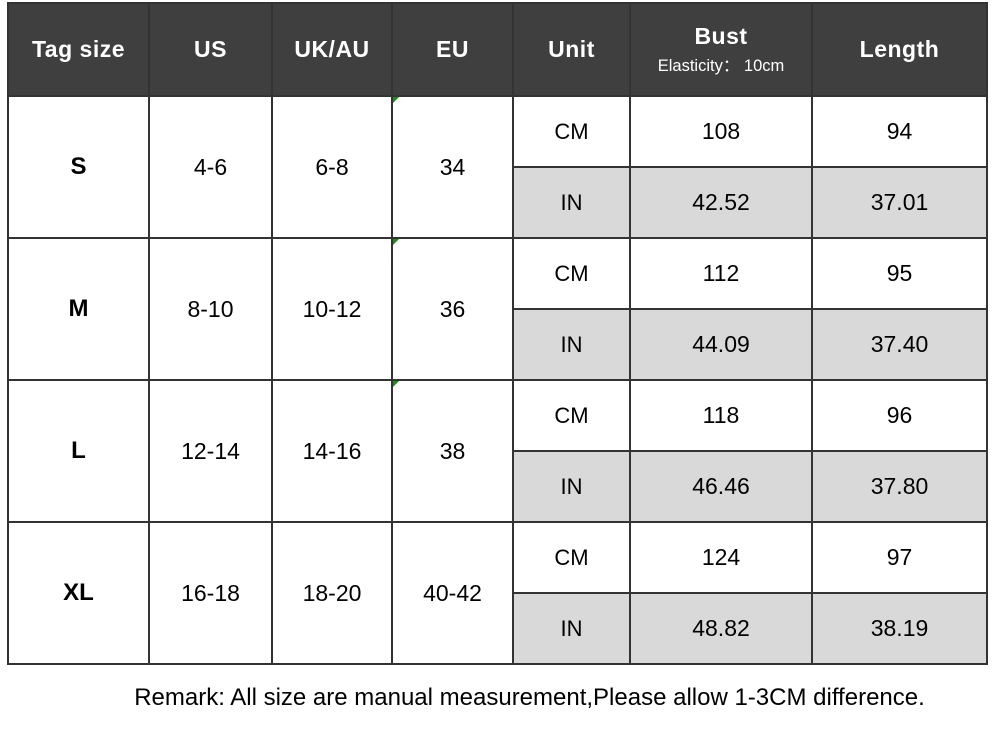  What do you see at coordinates (332, 49) in the screenshot?
I see `header-cell-uk-au: UK/AU` at bounding box center [332, 49].